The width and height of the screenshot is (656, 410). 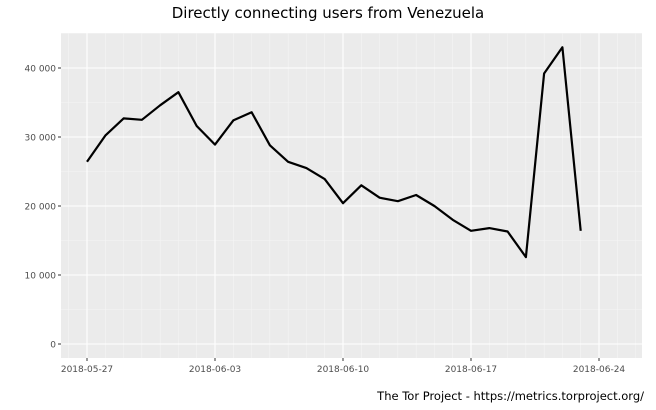 What do you see at coordinates (41, 208) in the screenshot?
I see `y-tick-label: 20 000` at bounding box center [41, 208].